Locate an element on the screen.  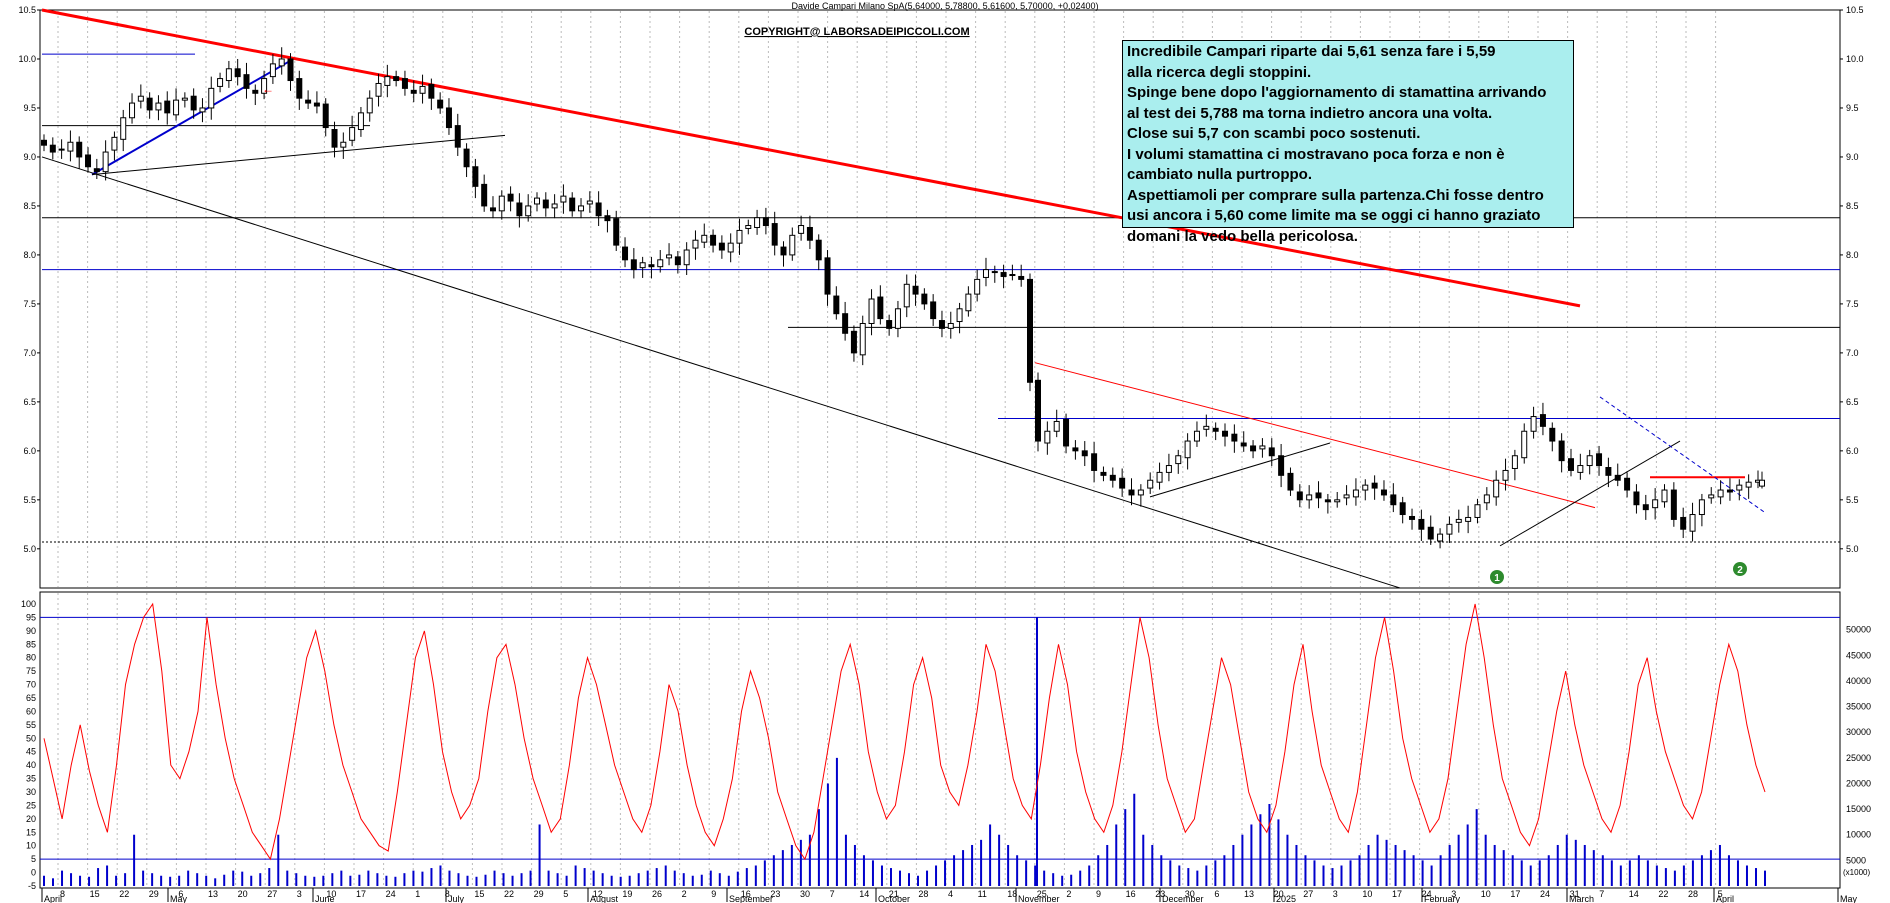
y-tick-label: 5.5 is located at coordinates (29, 500).